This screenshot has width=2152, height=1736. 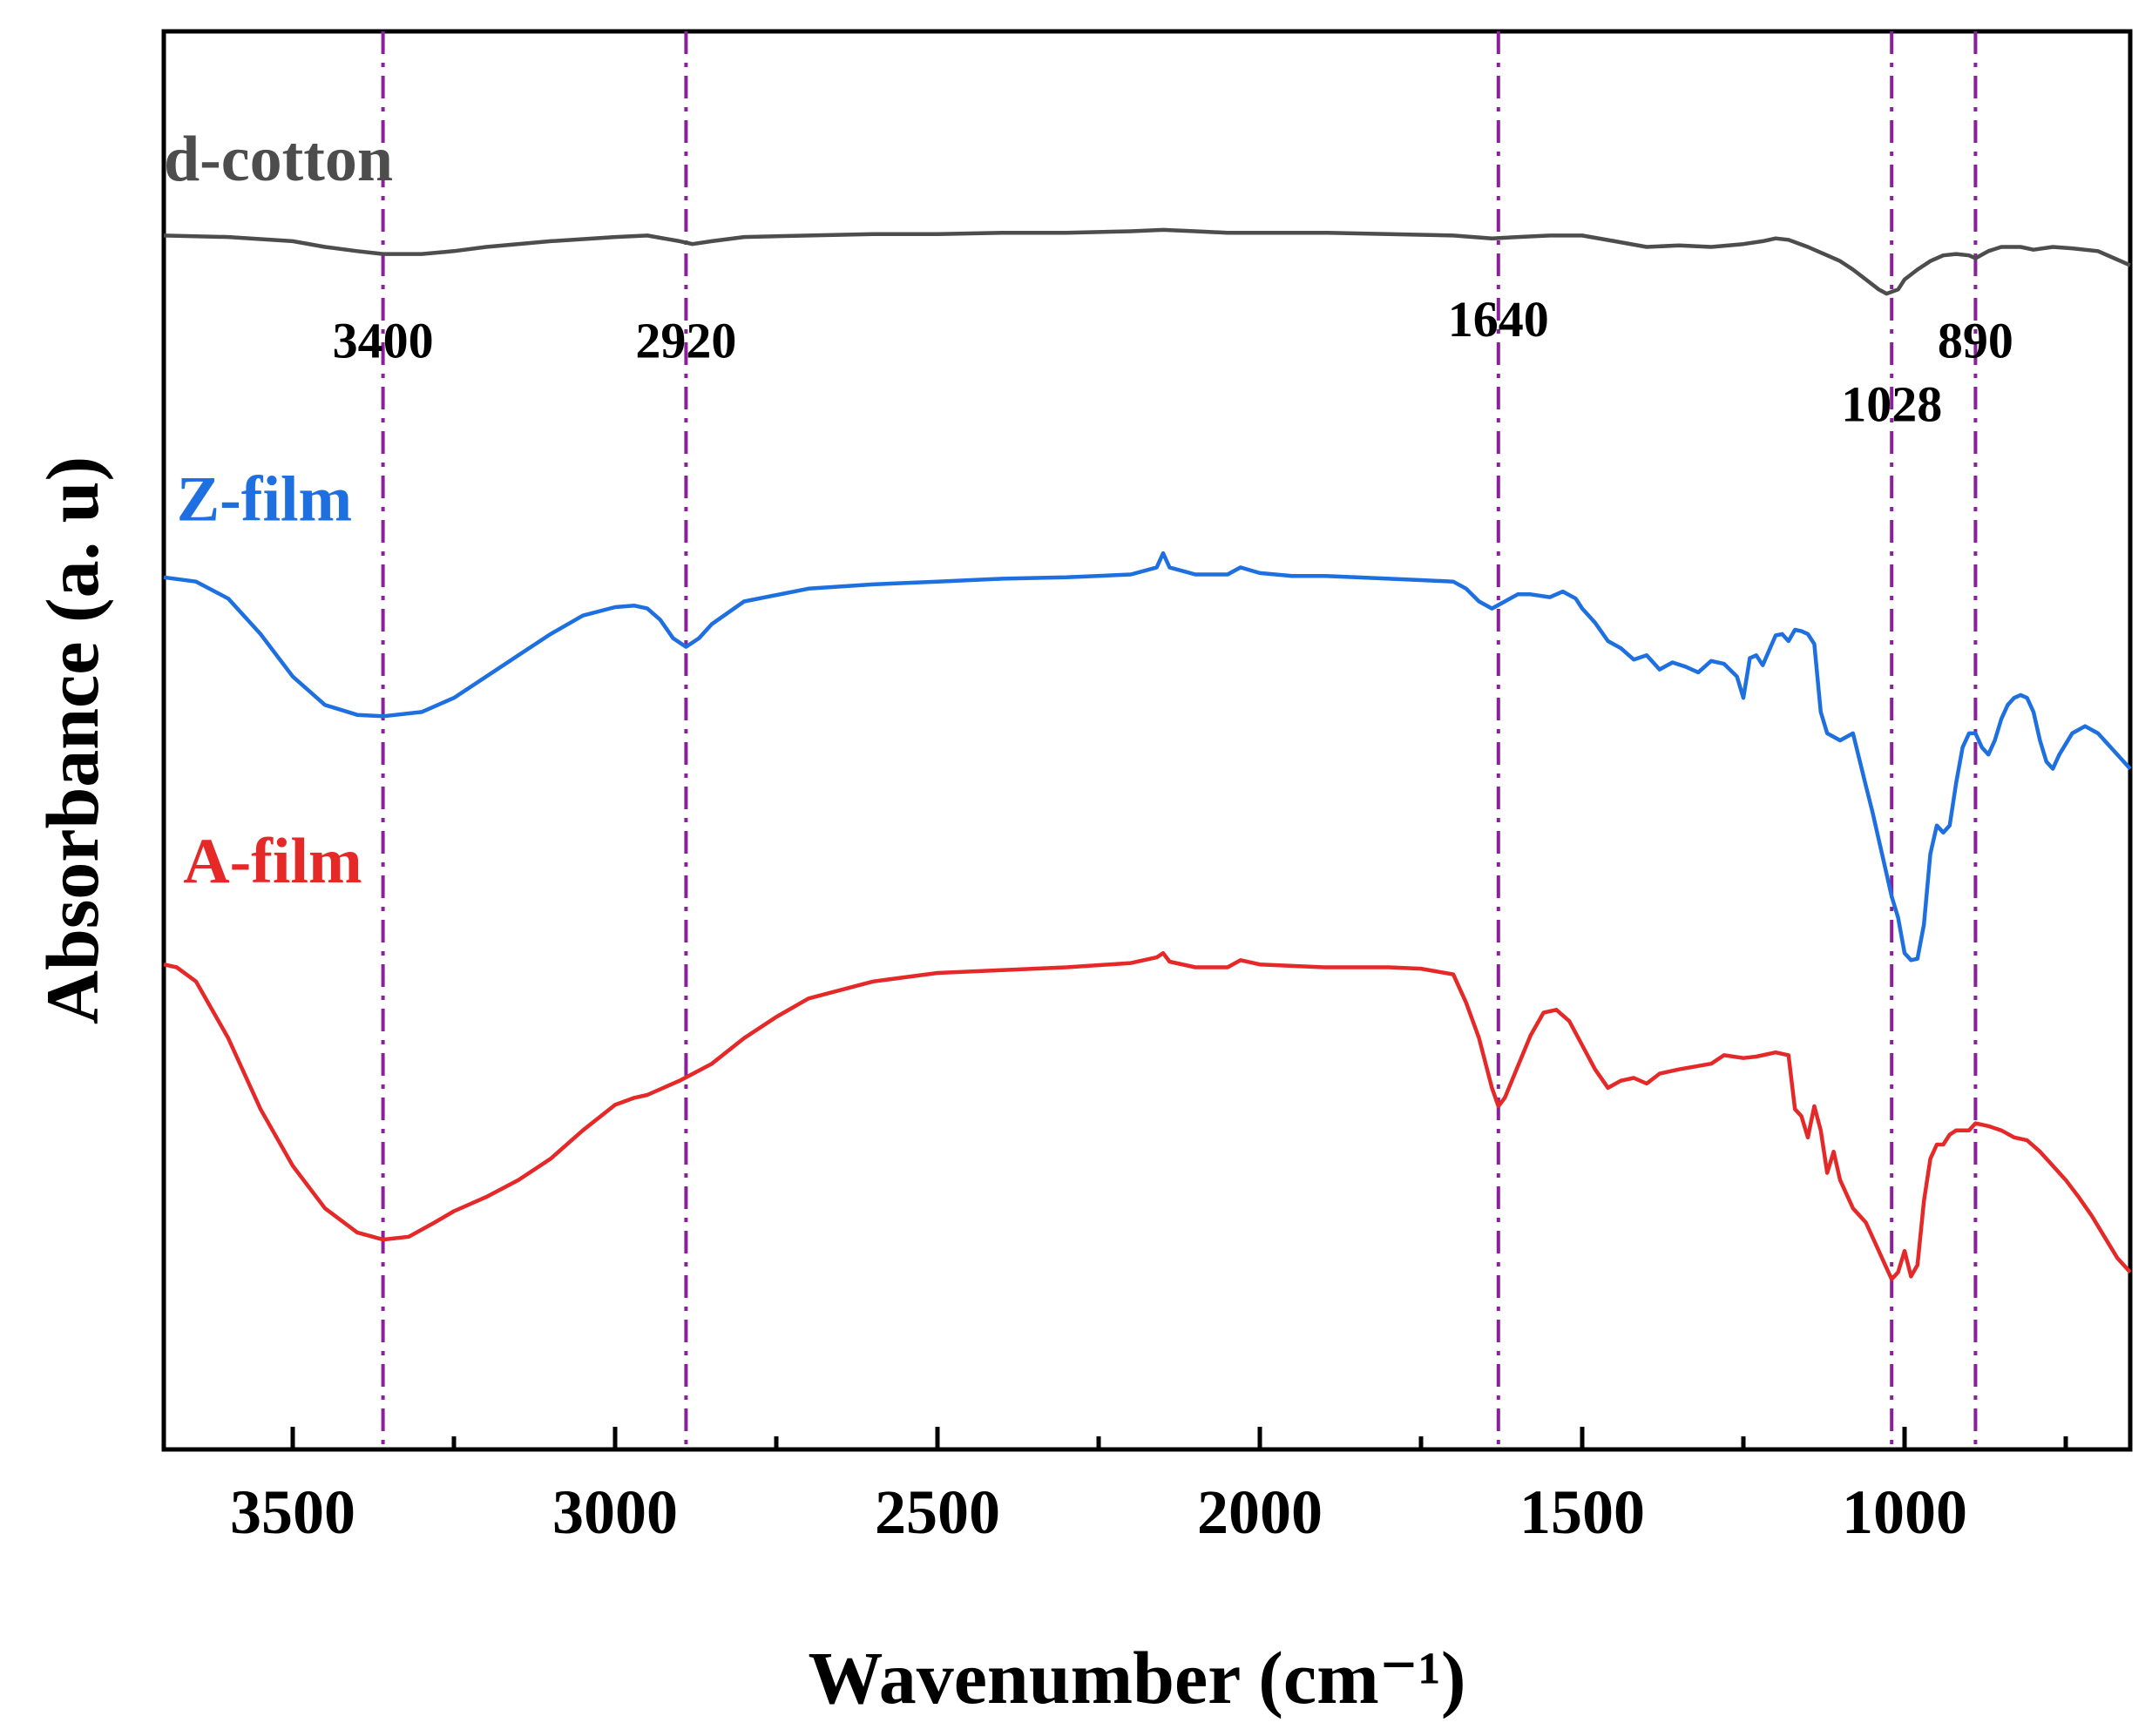 I want to click on series-label: Z-film, so click(x=264, y=500).